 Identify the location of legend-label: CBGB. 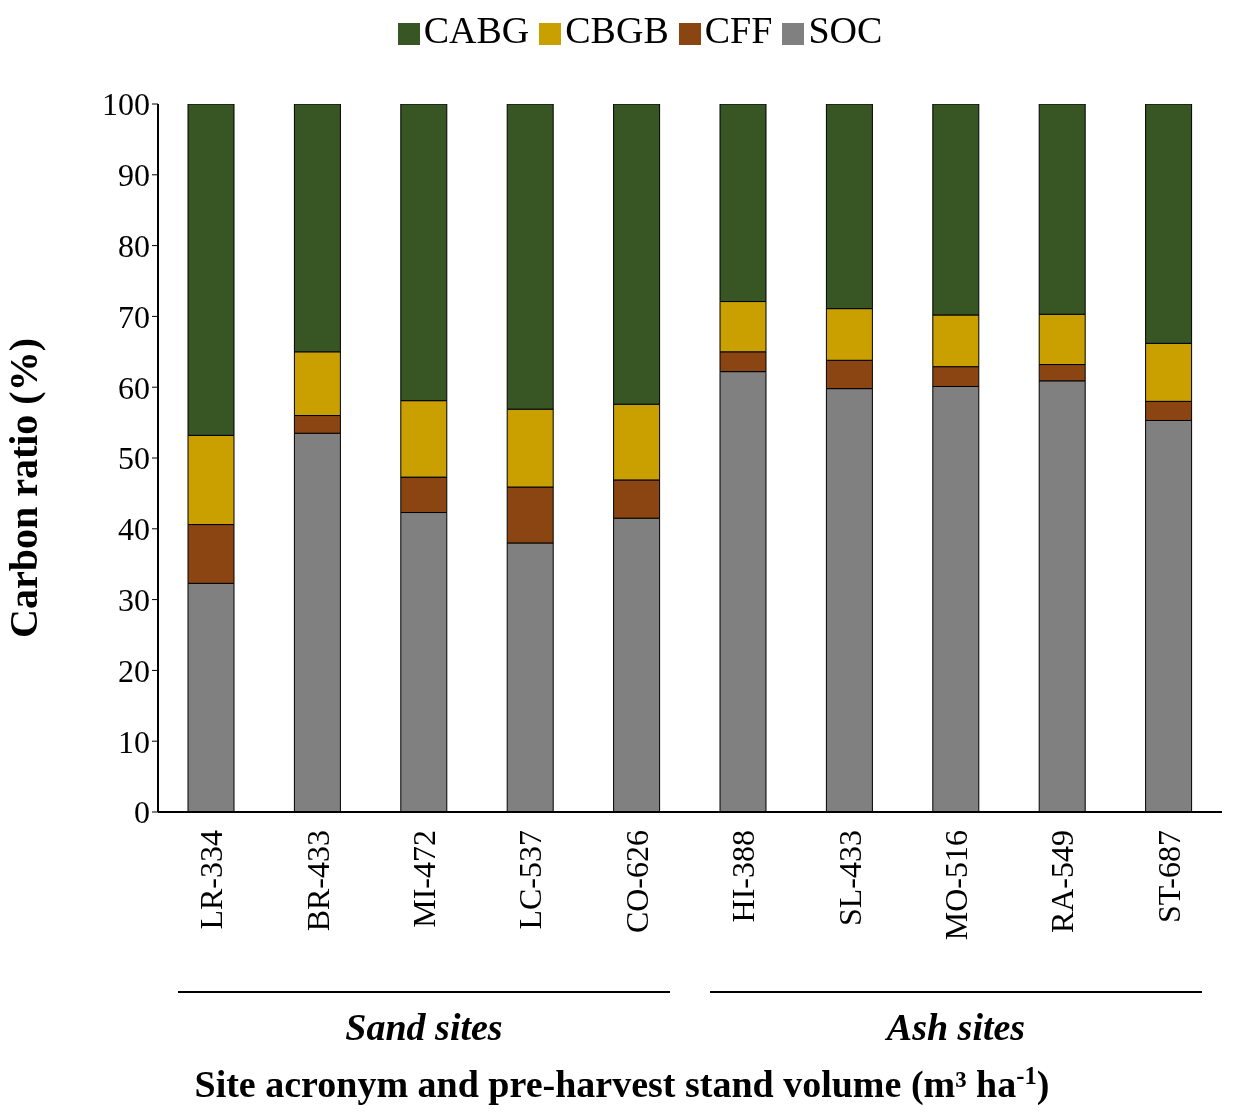
(617, 30).